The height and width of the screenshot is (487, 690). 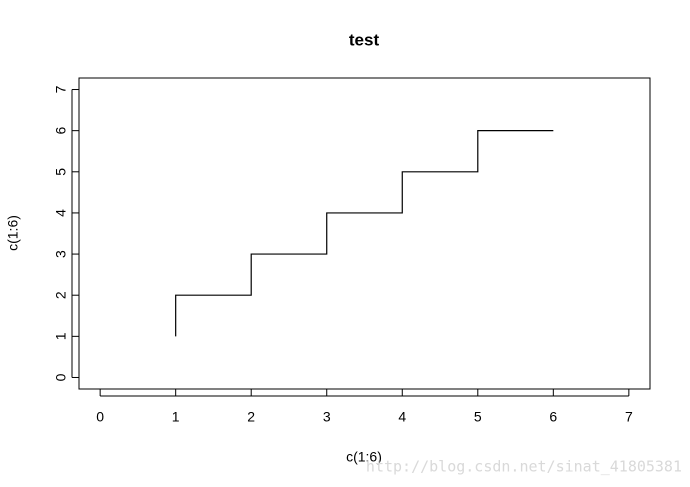 I want to click on y-tick-label: 3, so click(x=61, y=254).